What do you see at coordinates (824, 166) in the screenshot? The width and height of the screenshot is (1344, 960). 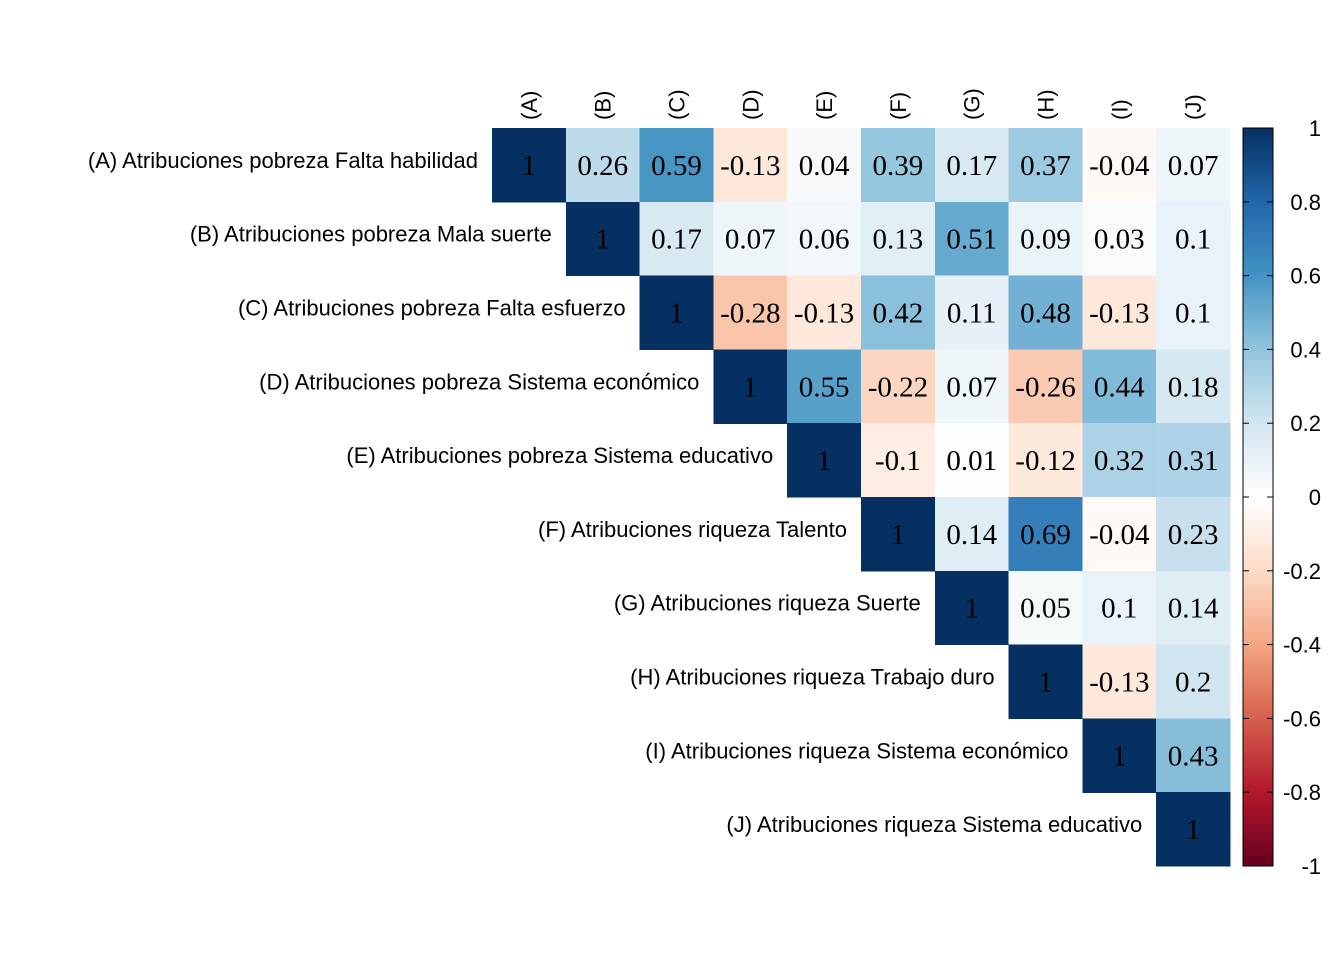 I see `cell-value-label: 0.04` at bounding box center [824, 166].